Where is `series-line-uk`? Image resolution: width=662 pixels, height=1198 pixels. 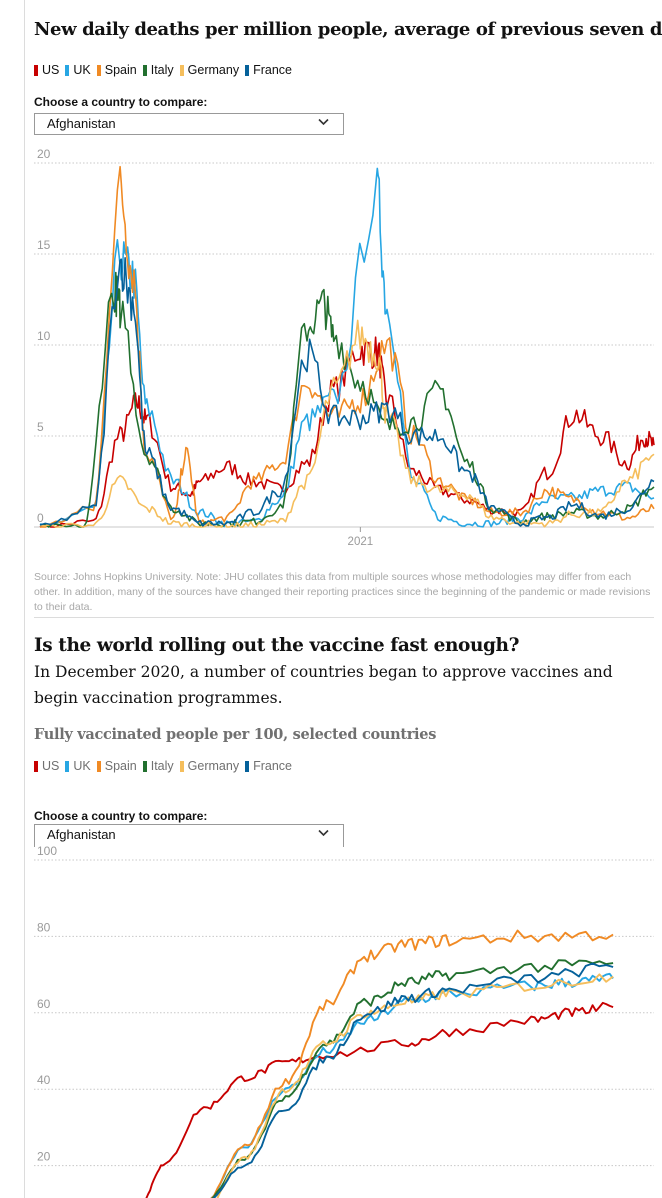 series-line-uk is located at coordinates (412, 1085).